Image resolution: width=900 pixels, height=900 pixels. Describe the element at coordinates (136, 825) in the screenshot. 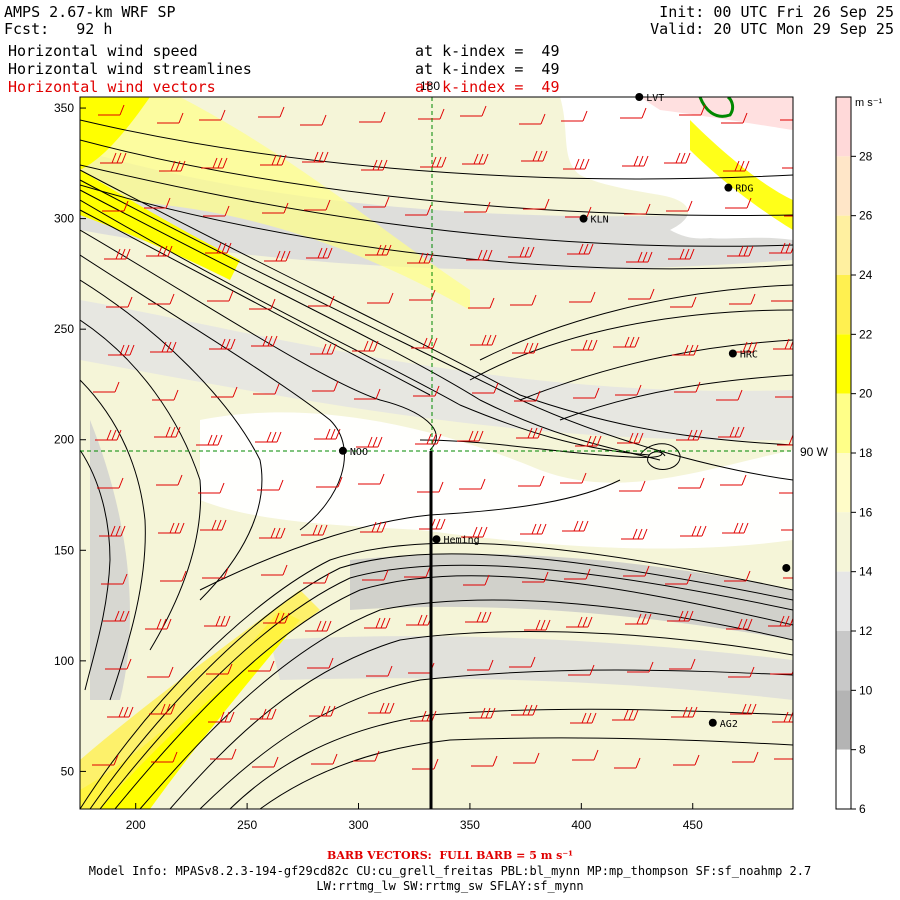

I see `x-tick-label: 200` at that location.